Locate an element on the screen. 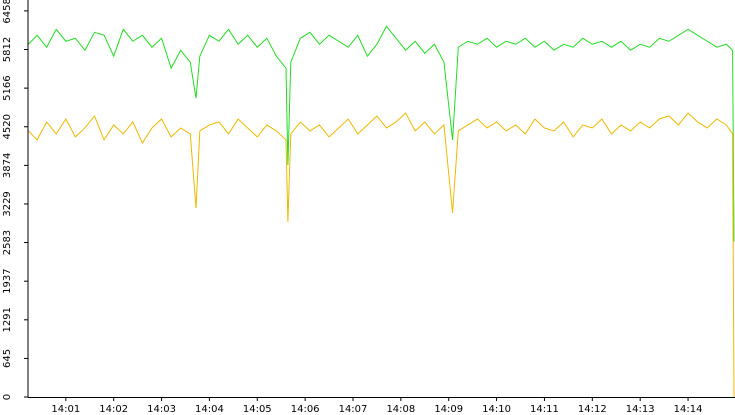 This screenshot has height=415, width=735. x-tick-label: 14:05 is located at coordinates (257, 409).